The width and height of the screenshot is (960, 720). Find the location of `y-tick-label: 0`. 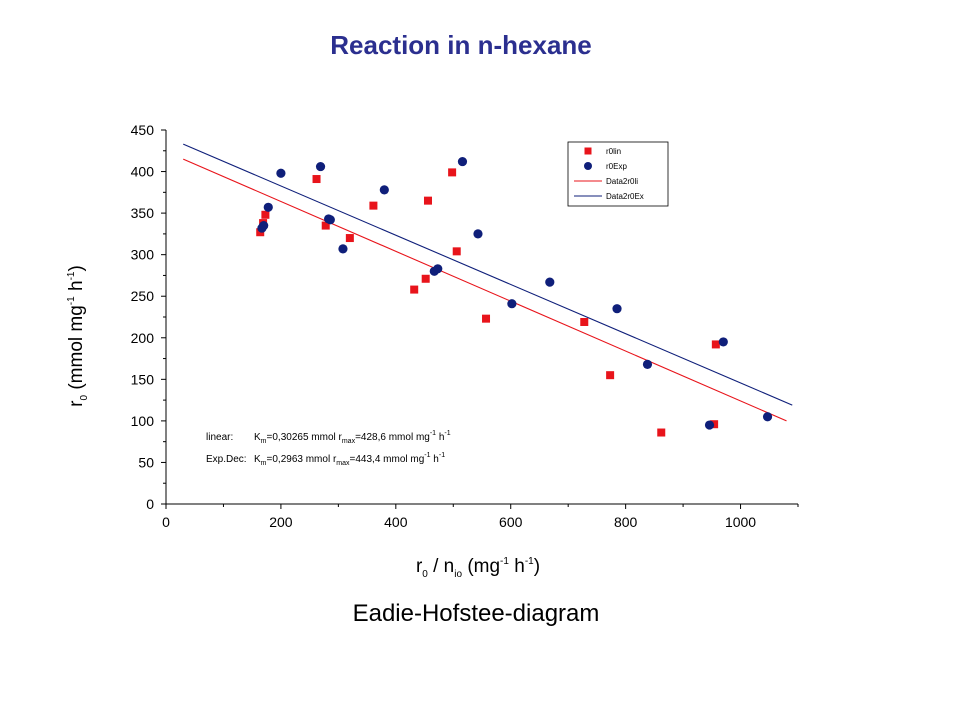

y-tick-label: 0 is located at coordinates (150, 504).